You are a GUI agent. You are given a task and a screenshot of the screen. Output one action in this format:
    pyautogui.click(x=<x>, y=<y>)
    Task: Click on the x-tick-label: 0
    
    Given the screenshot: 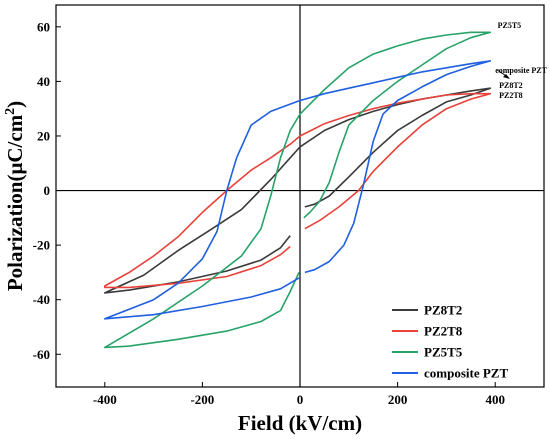 What is the action you would take?
    pyautogui.click(x=300, y=399)
    